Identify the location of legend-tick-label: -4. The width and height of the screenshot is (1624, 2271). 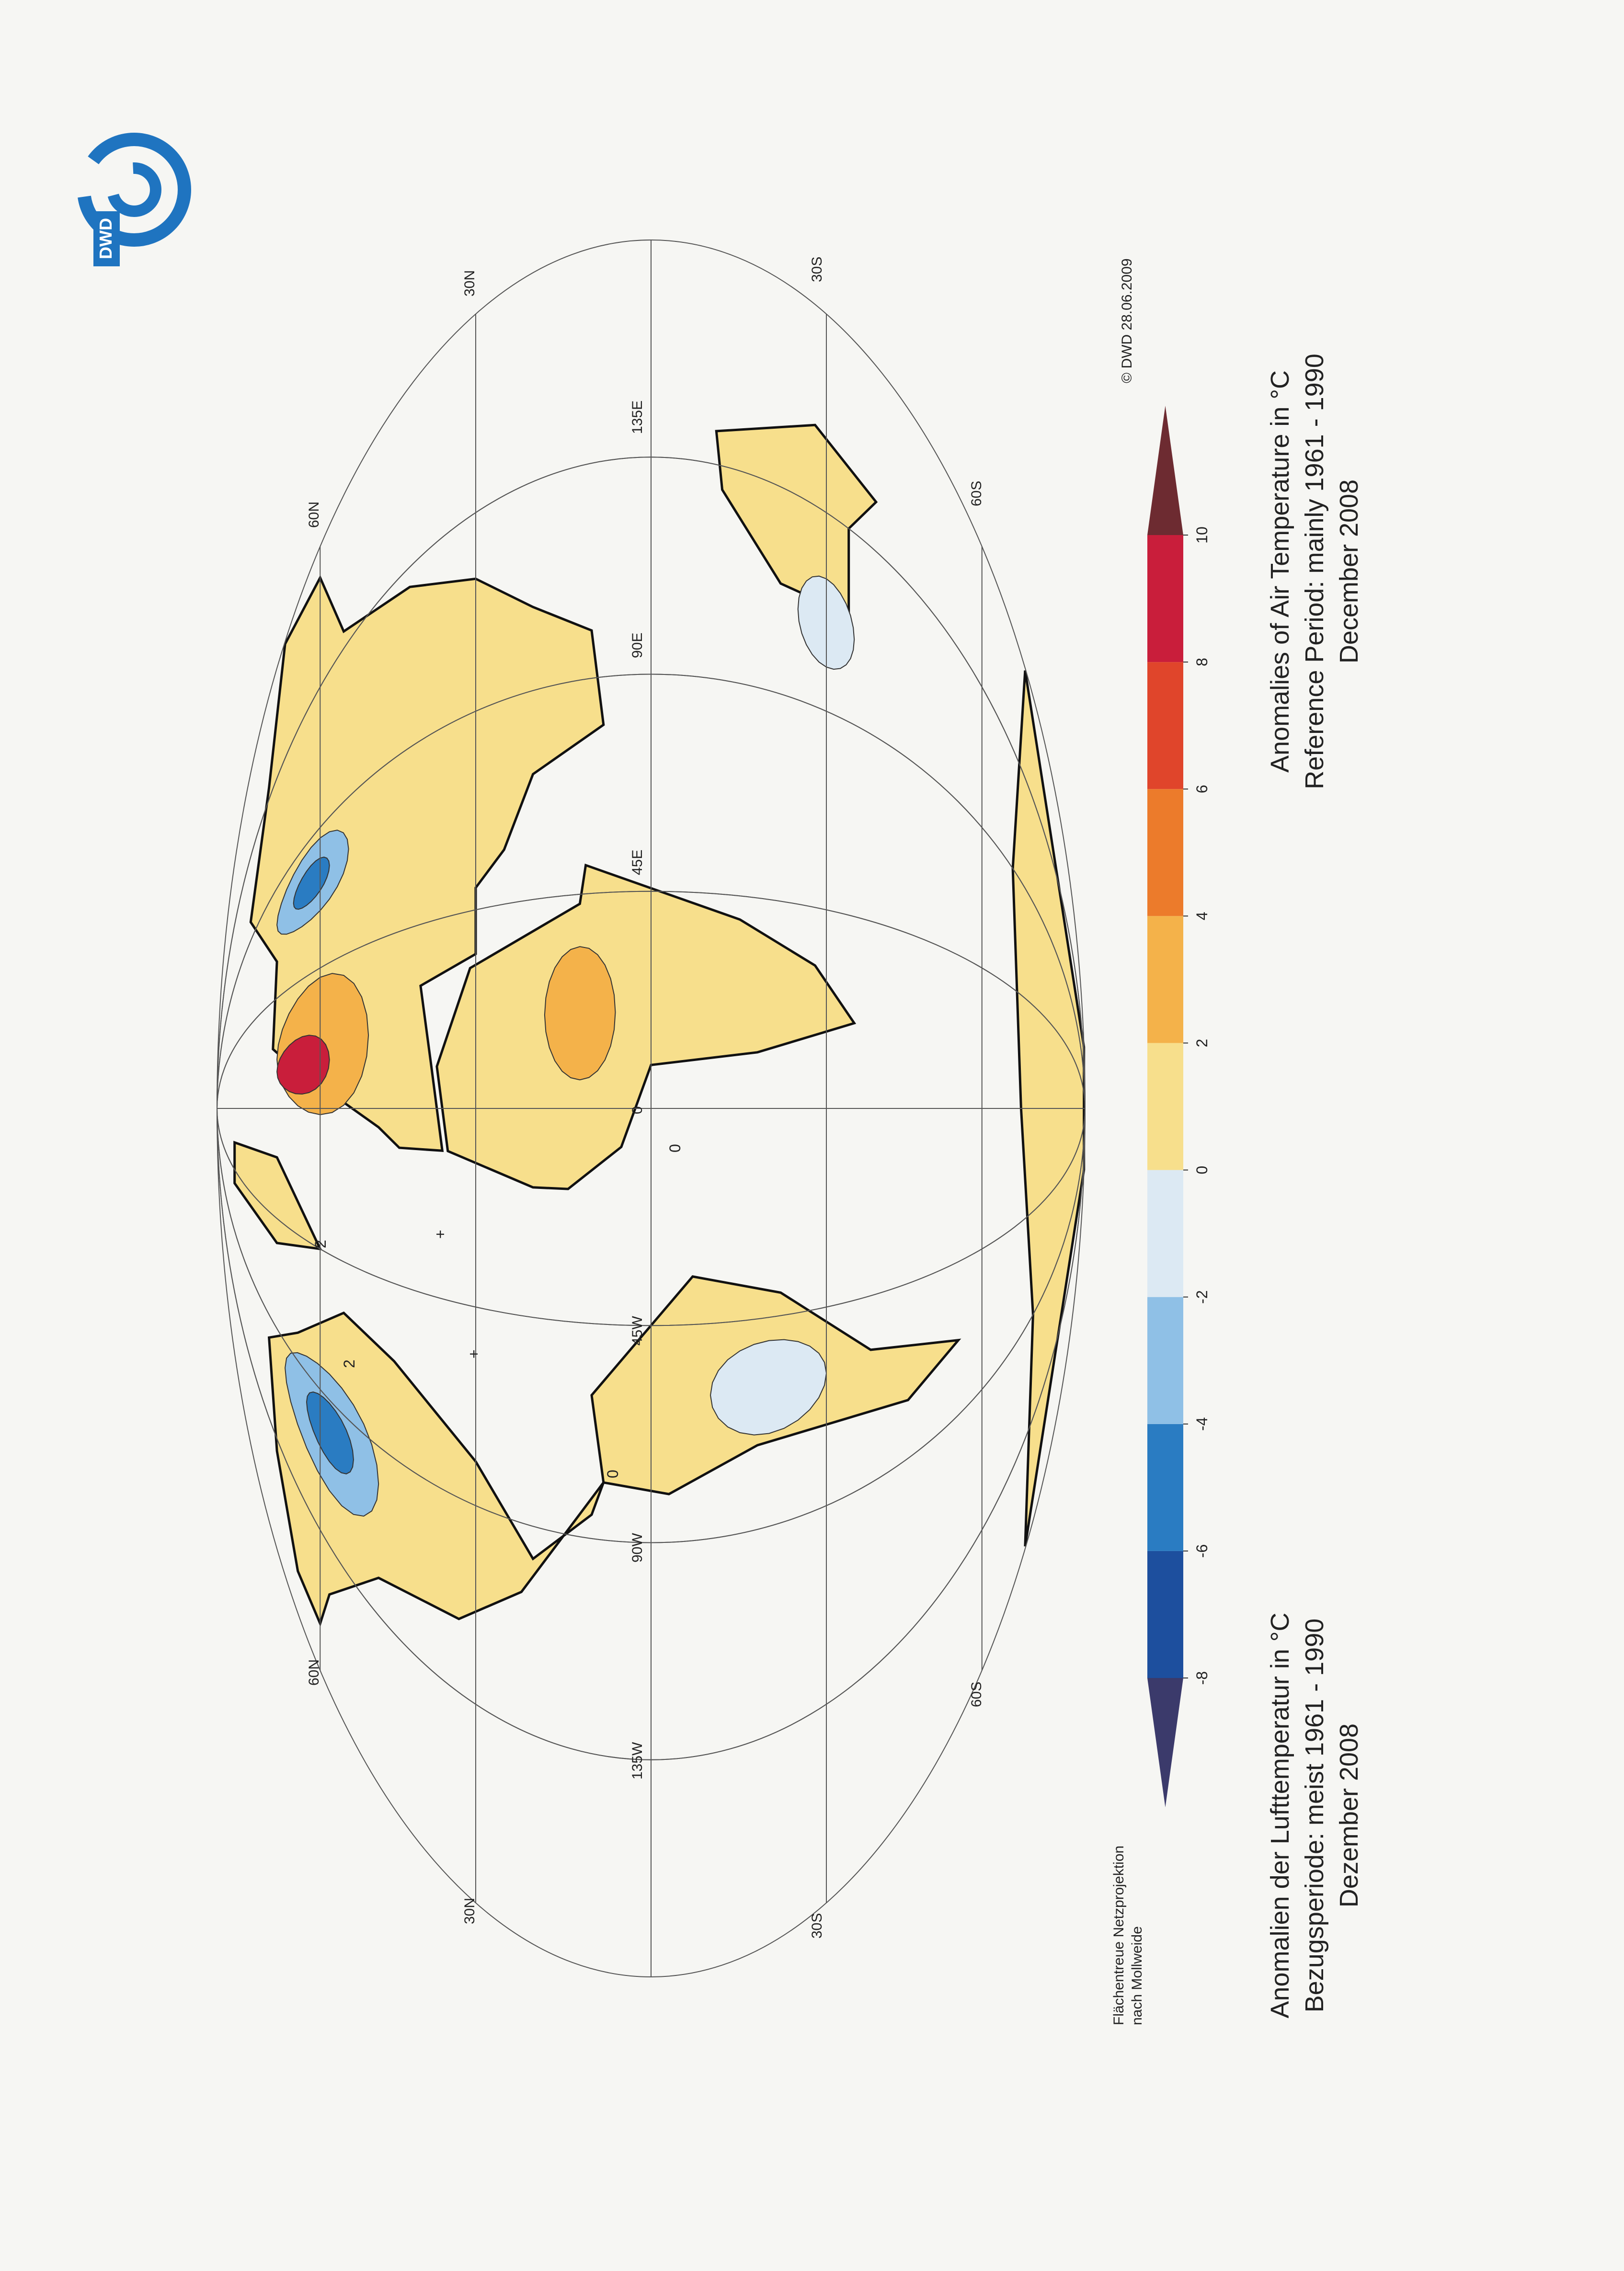
(1202, 1424).